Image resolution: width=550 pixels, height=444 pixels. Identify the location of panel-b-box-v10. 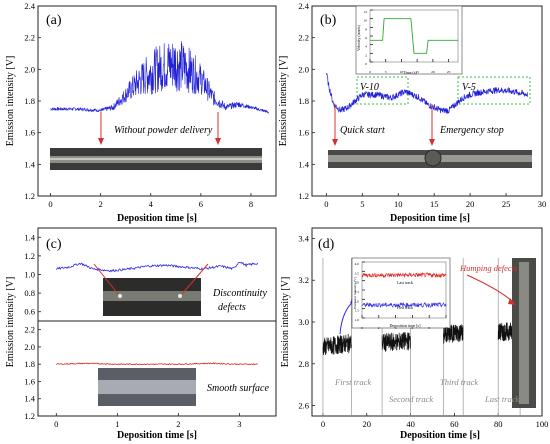
(382, 90).